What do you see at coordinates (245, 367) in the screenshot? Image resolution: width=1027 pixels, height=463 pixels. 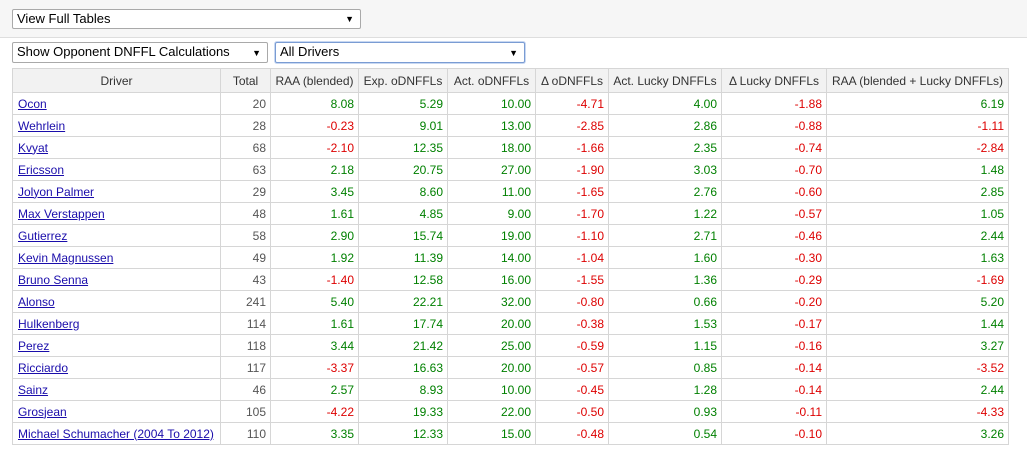 I see `cell-total: 117` at bounding box center [245, 367].